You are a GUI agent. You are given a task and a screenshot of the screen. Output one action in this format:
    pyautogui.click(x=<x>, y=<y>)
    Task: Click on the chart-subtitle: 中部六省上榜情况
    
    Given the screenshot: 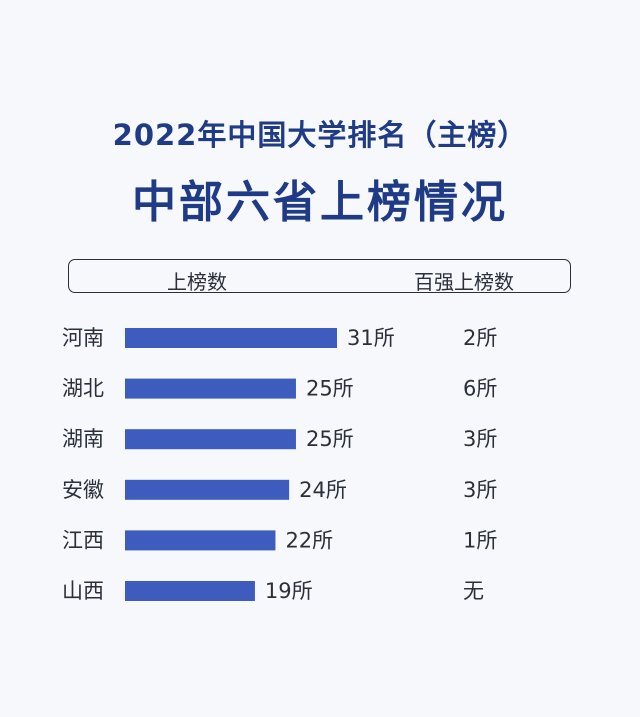 What is the action you would take?
    pyautogui.click(x=320, y=202)
    